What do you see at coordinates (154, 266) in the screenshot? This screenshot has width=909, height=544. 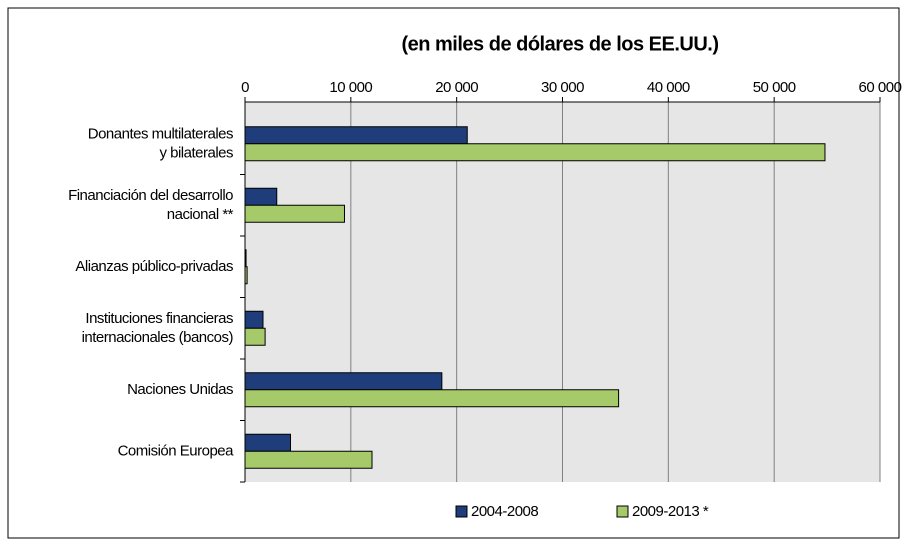 I see `y-tick-label: Alianzas público-privadas` at bounding box center [154, 266].